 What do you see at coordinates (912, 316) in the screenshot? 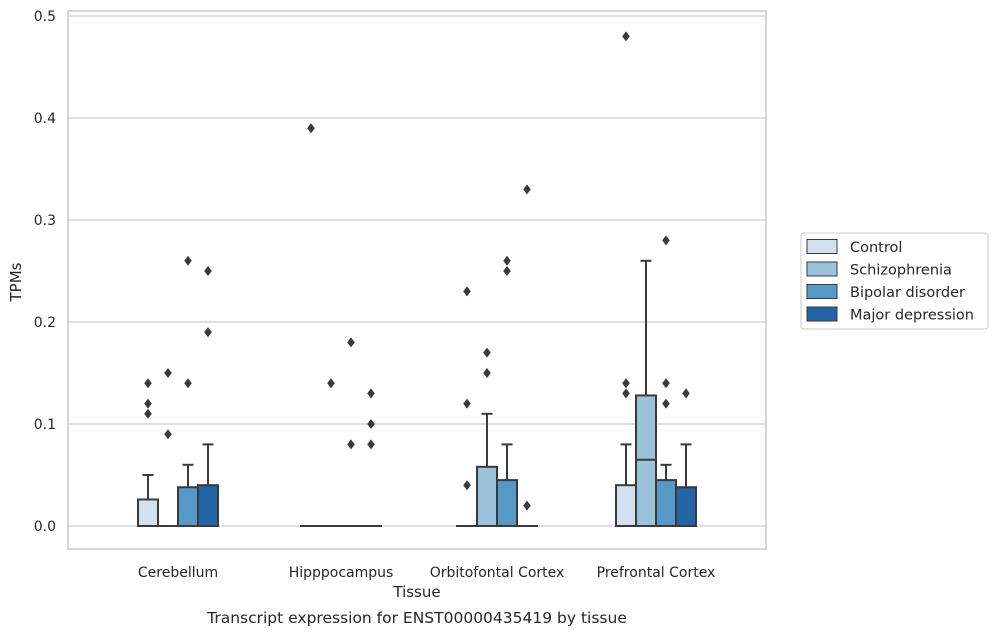
I see `legend-label-major-depression: Major depression` at bounding box center [912, 316].